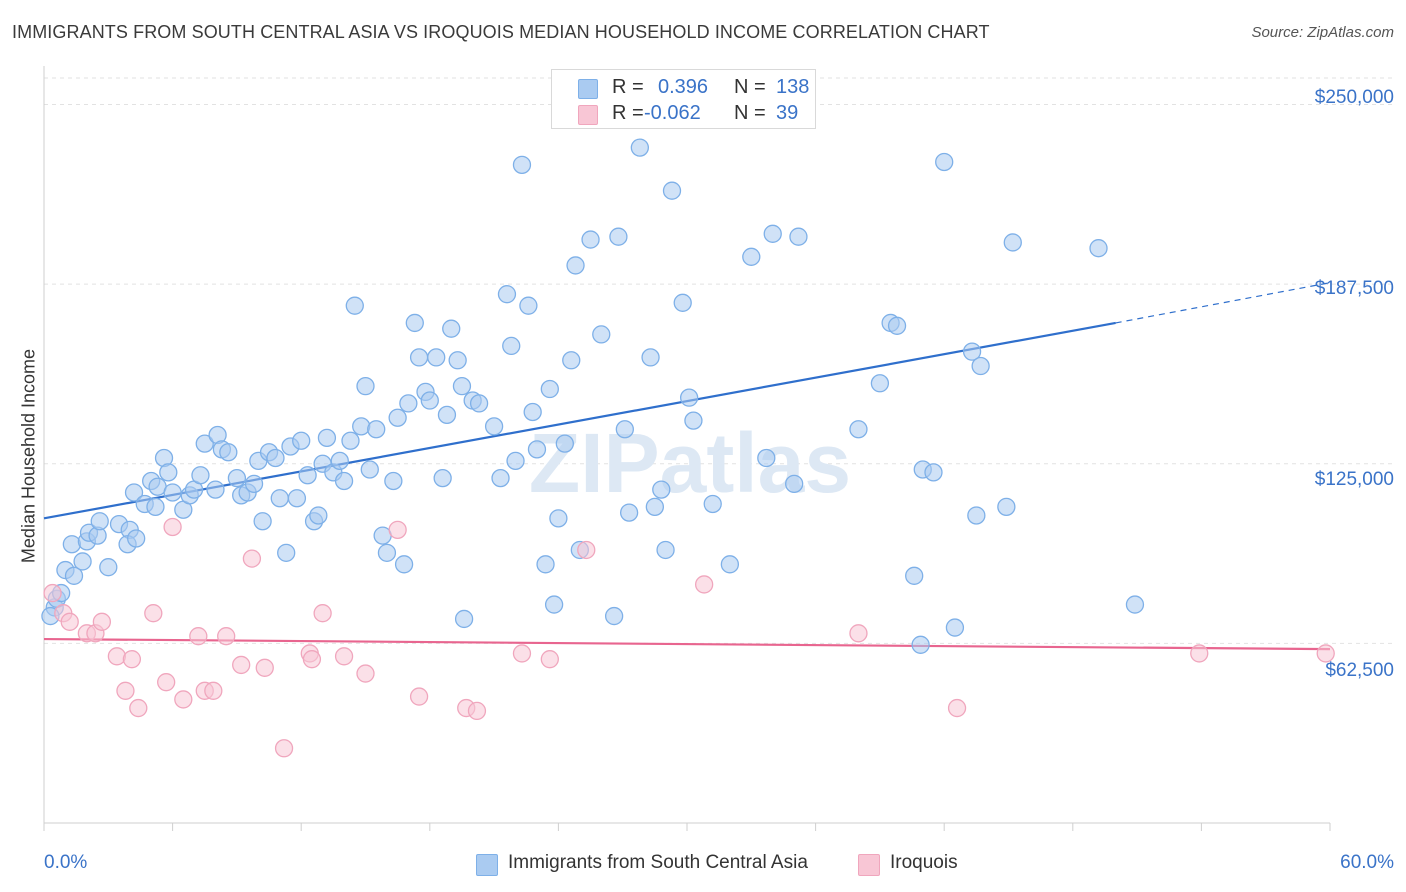  I want to click on trend-line-pink, so click(687, 644).